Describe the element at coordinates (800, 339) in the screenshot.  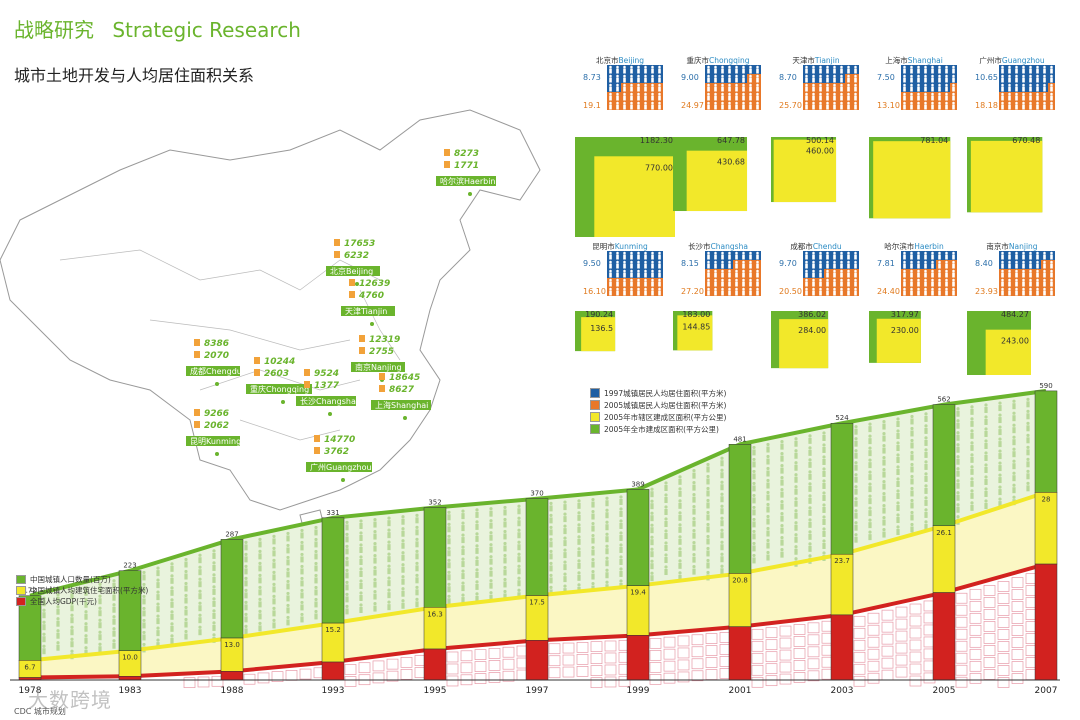
I see `area-squares: 386.02 284.00` at that location.